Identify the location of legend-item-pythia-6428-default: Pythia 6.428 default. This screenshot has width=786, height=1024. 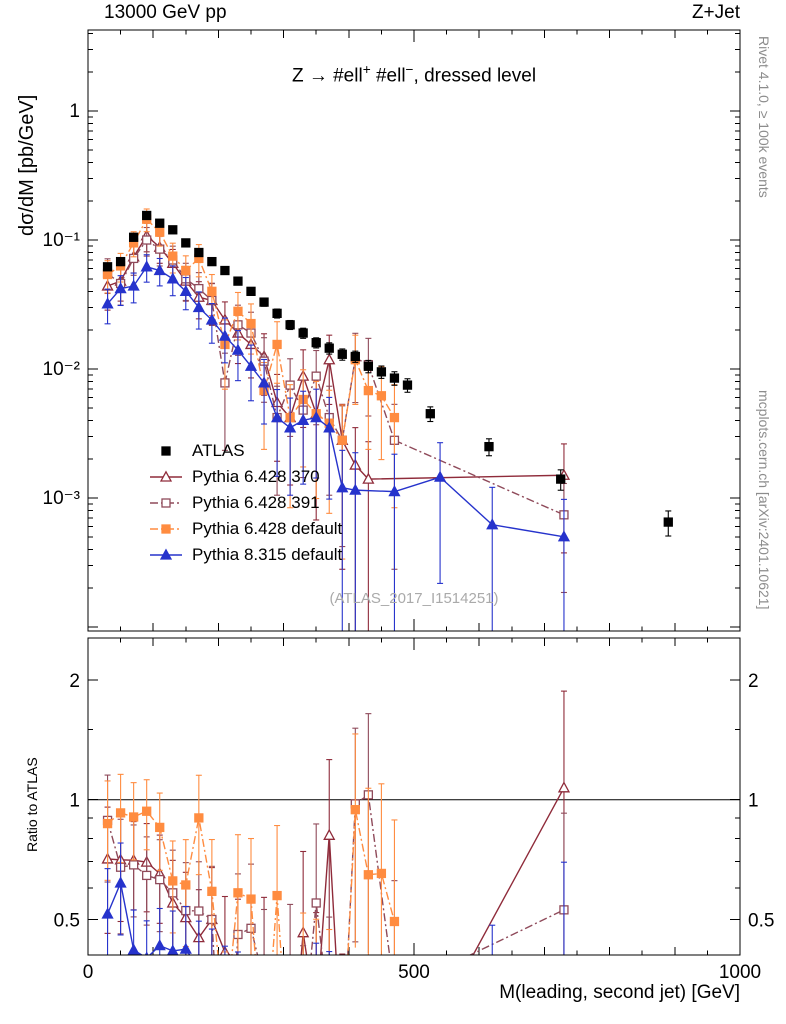
(245, 529).